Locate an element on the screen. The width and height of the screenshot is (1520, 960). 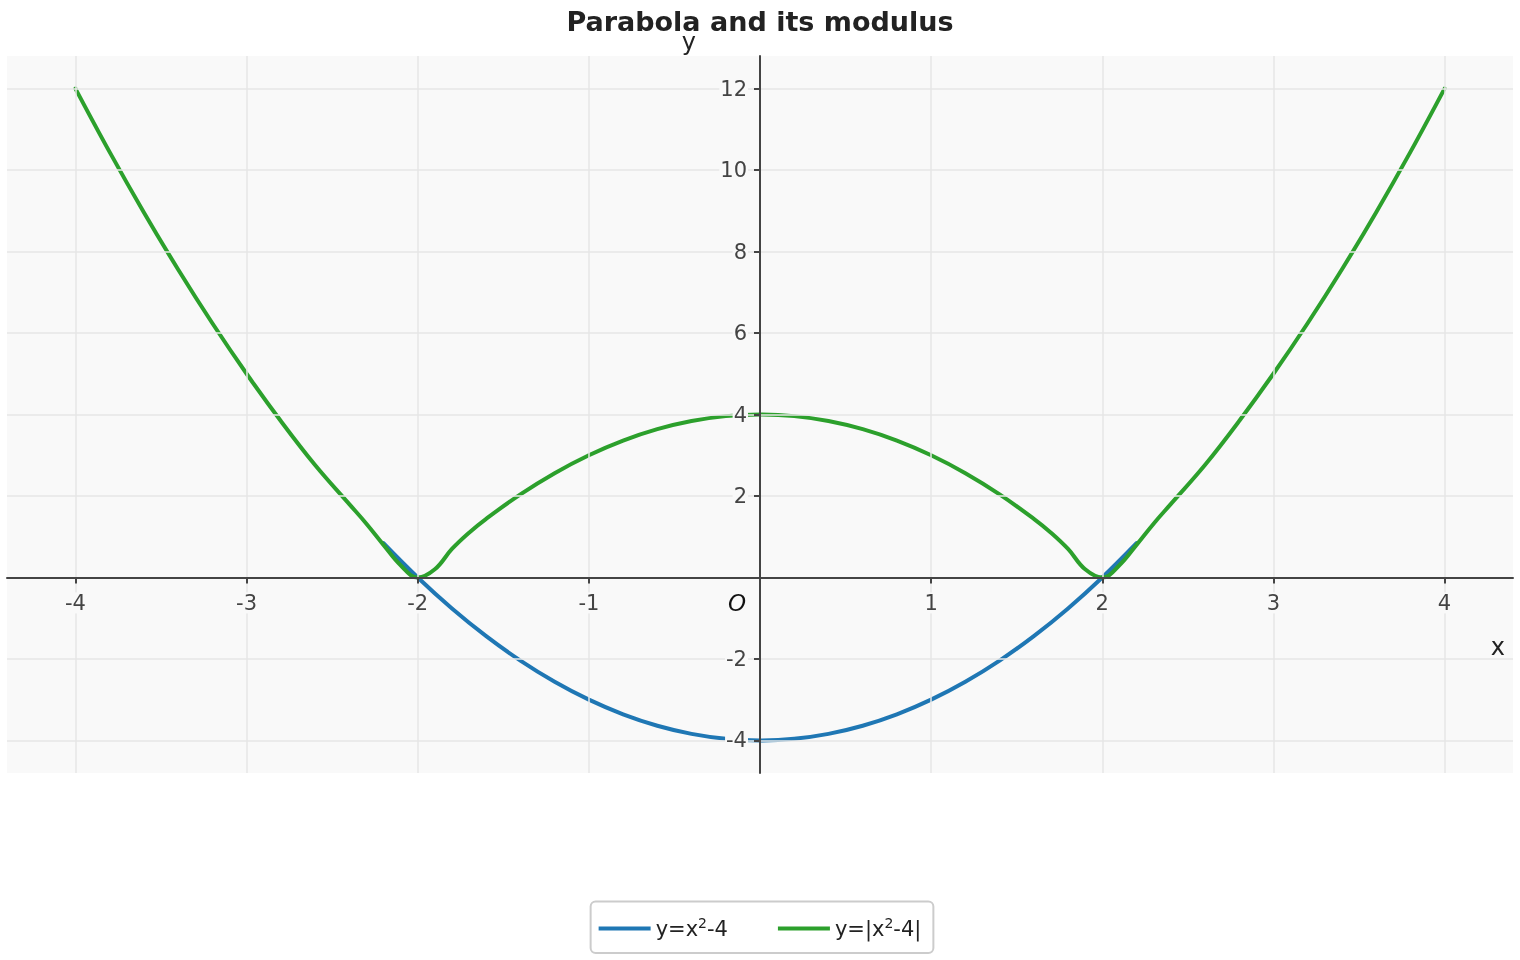
x-tick-label: -4 is located at coordinates (75, 602).